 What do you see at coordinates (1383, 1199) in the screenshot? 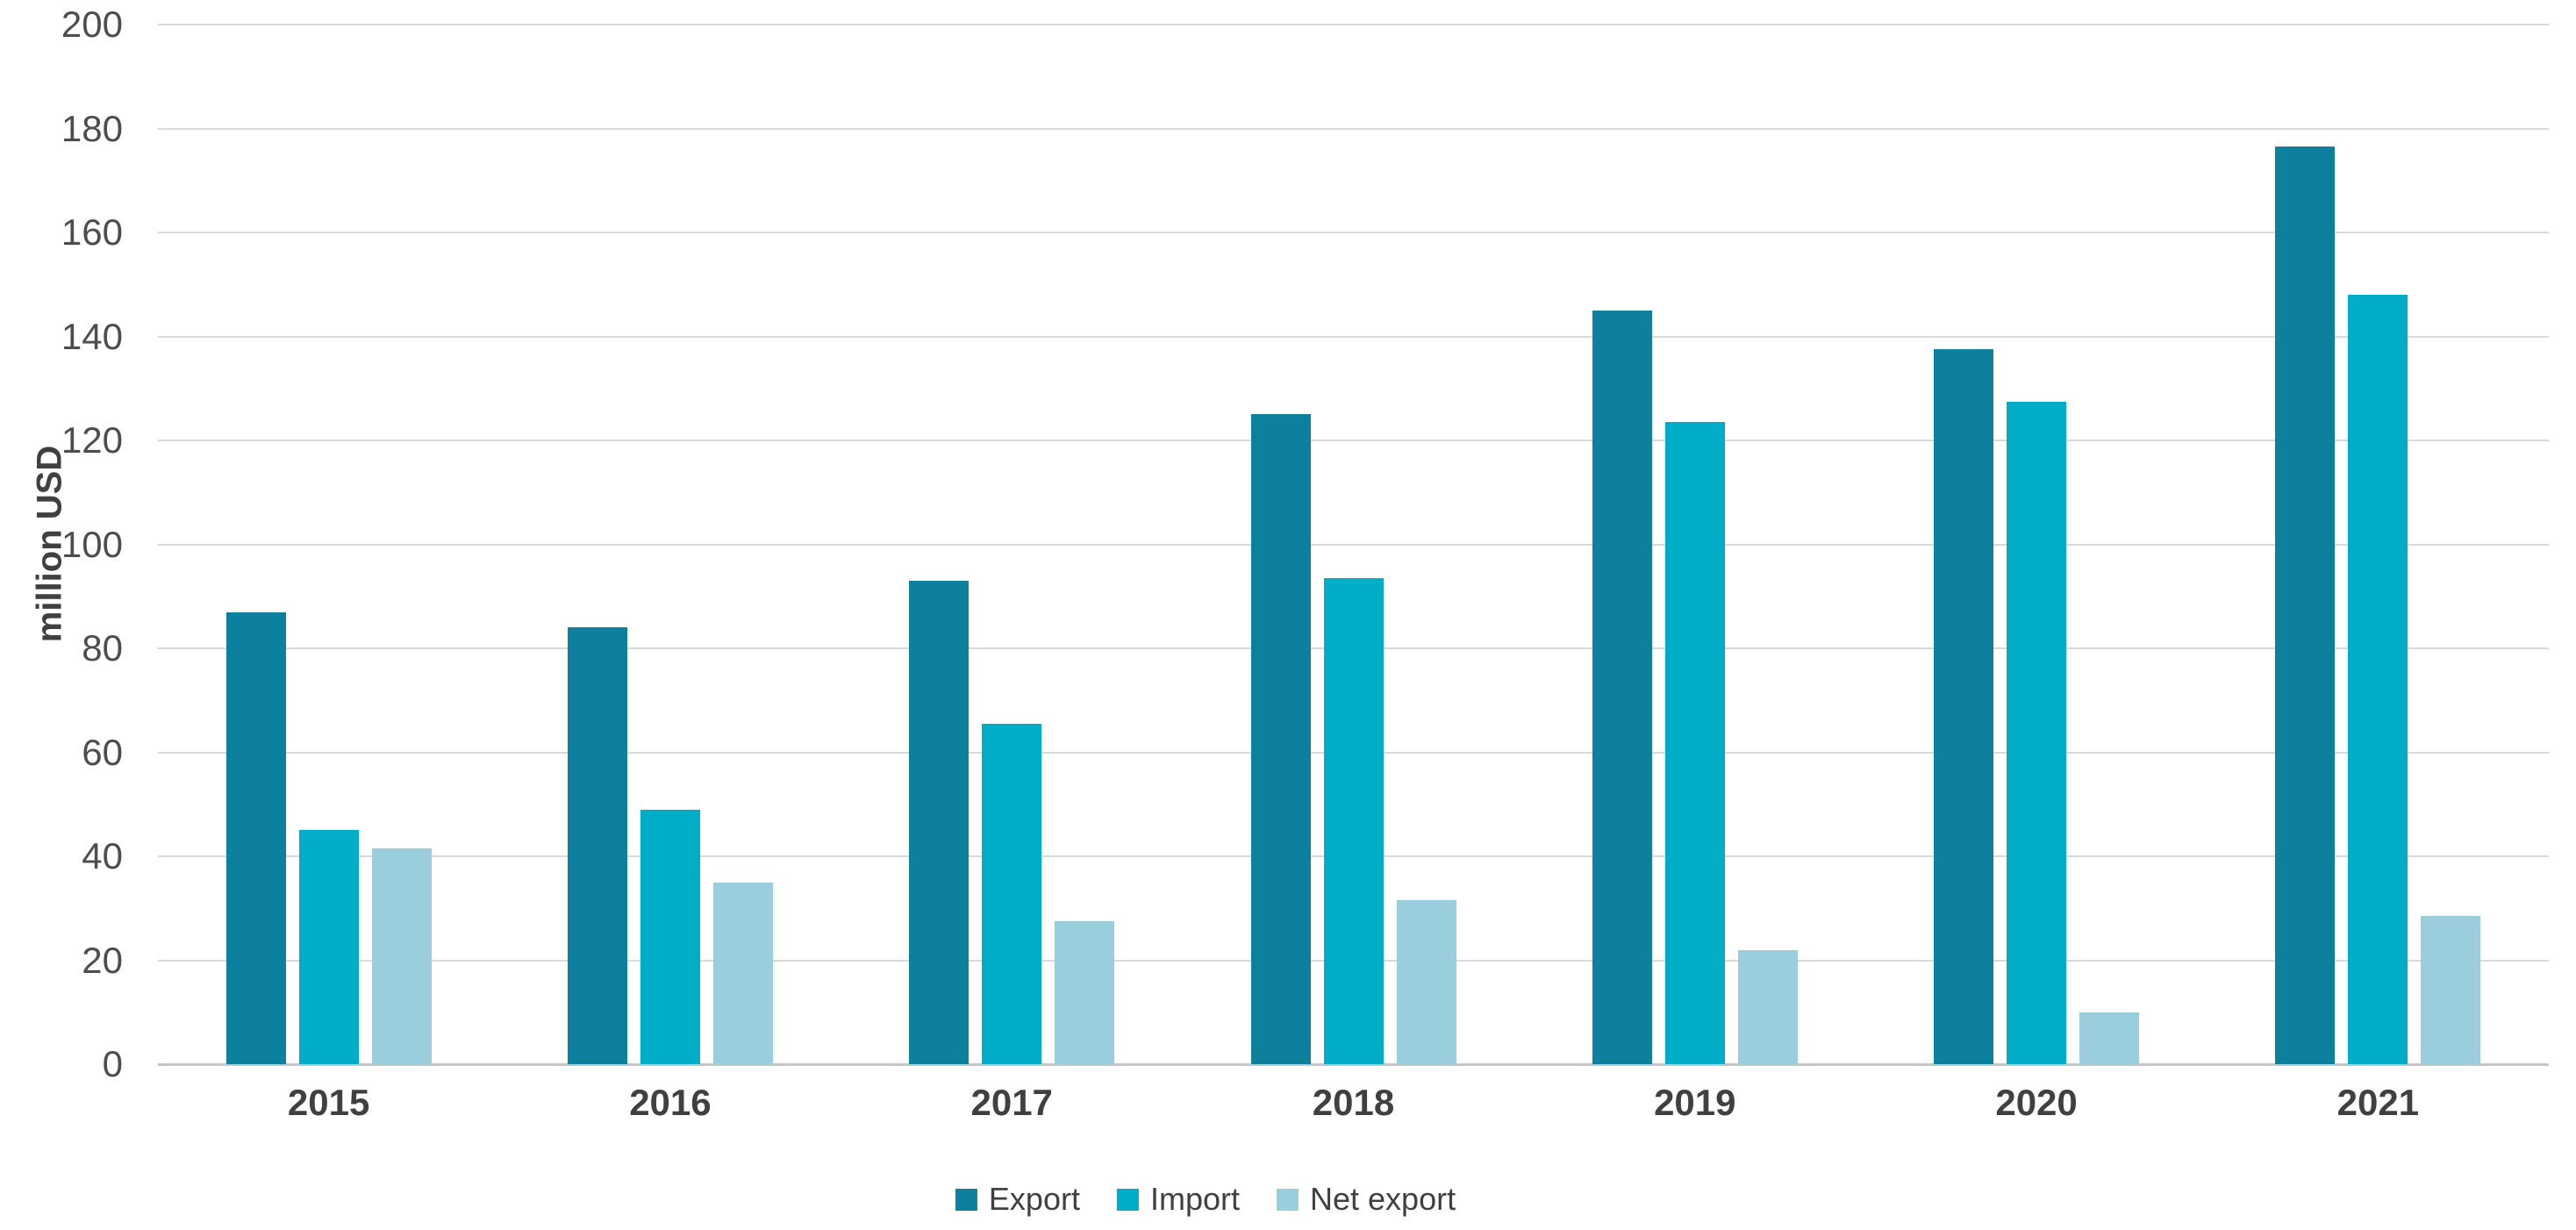
I see `legend-label: Net export` at bounding box center [1383, 1199].